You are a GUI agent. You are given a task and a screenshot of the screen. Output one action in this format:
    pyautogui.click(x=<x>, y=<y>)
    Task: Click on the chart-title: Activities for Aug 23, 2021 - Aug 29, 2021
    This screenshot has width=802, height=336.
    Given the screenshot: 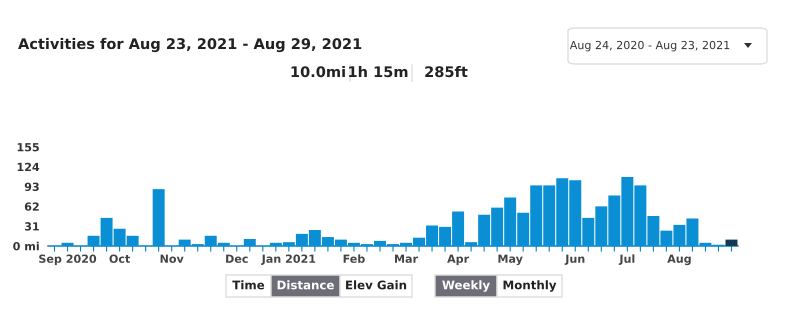 What is the action you would take?
    pyautogui.click(x=190, y=45)
    